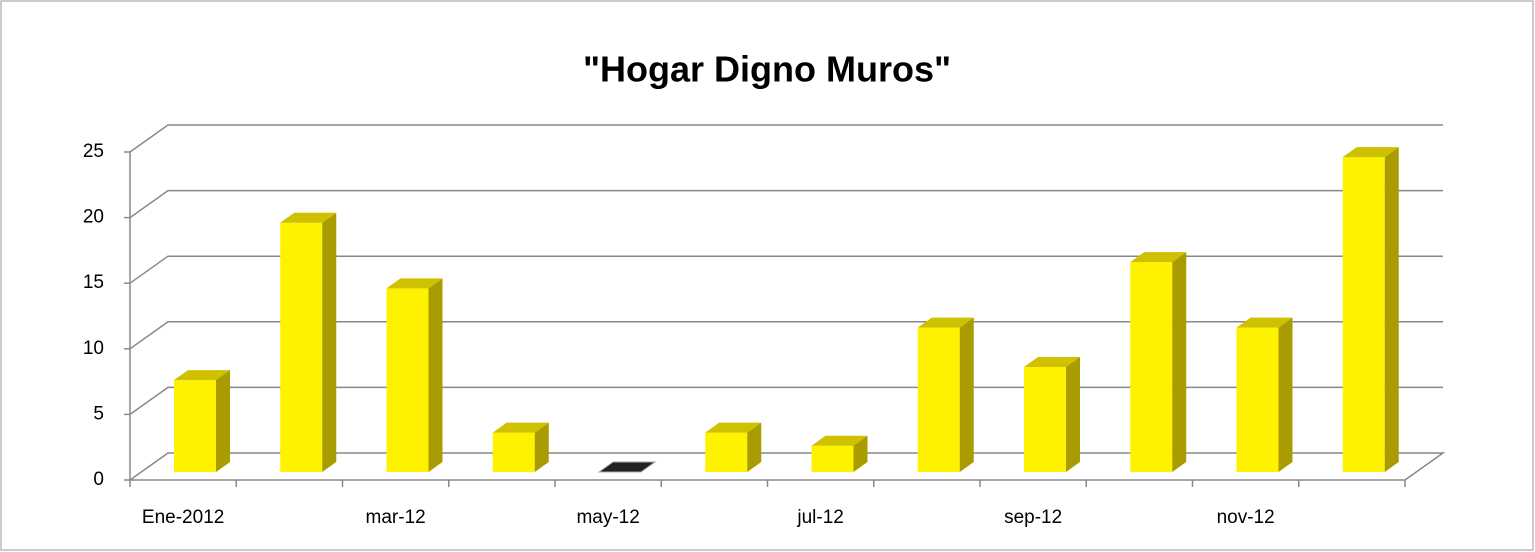  Describe the element at coordinates (819, 517) in the screenshot. I see `x-tick-label: jul-12` at that location.